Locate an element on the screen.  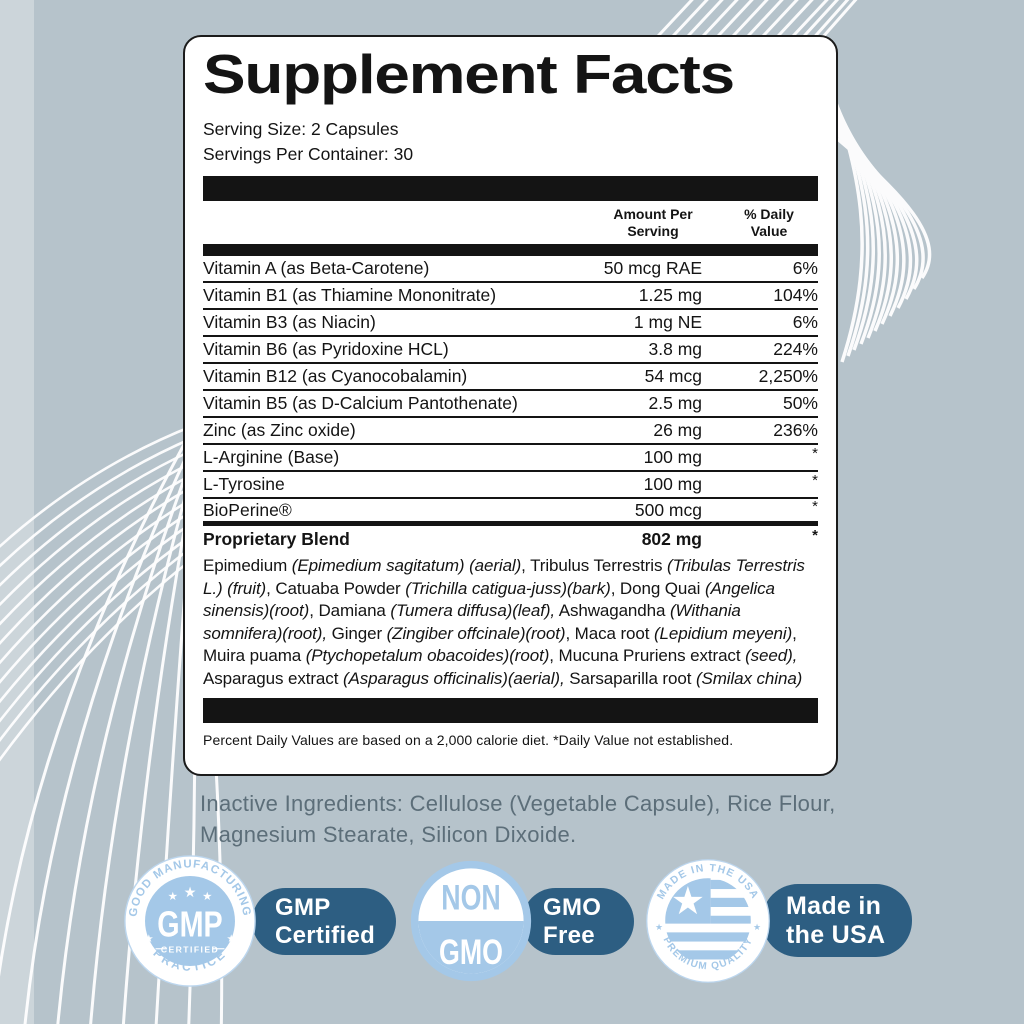
blend-botanical-name: (Ptychopetalum obacoides)(root) is located at coordinates (427, 655).